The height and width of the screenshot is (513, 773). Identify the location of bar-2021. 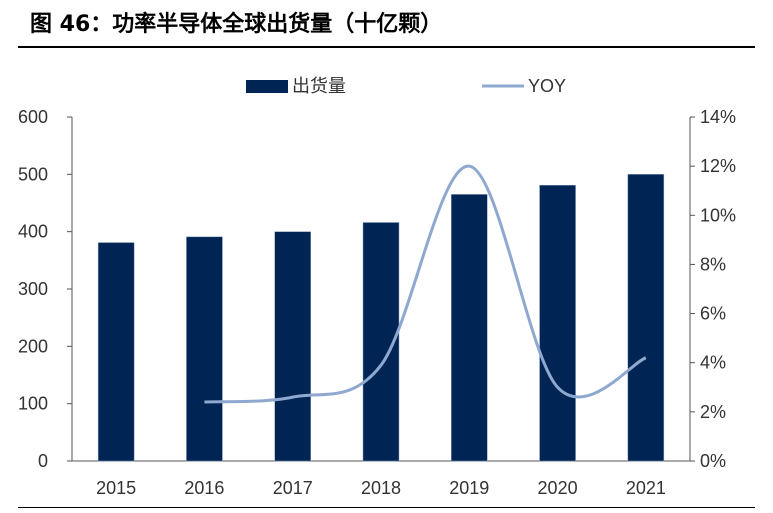
(646, 318).